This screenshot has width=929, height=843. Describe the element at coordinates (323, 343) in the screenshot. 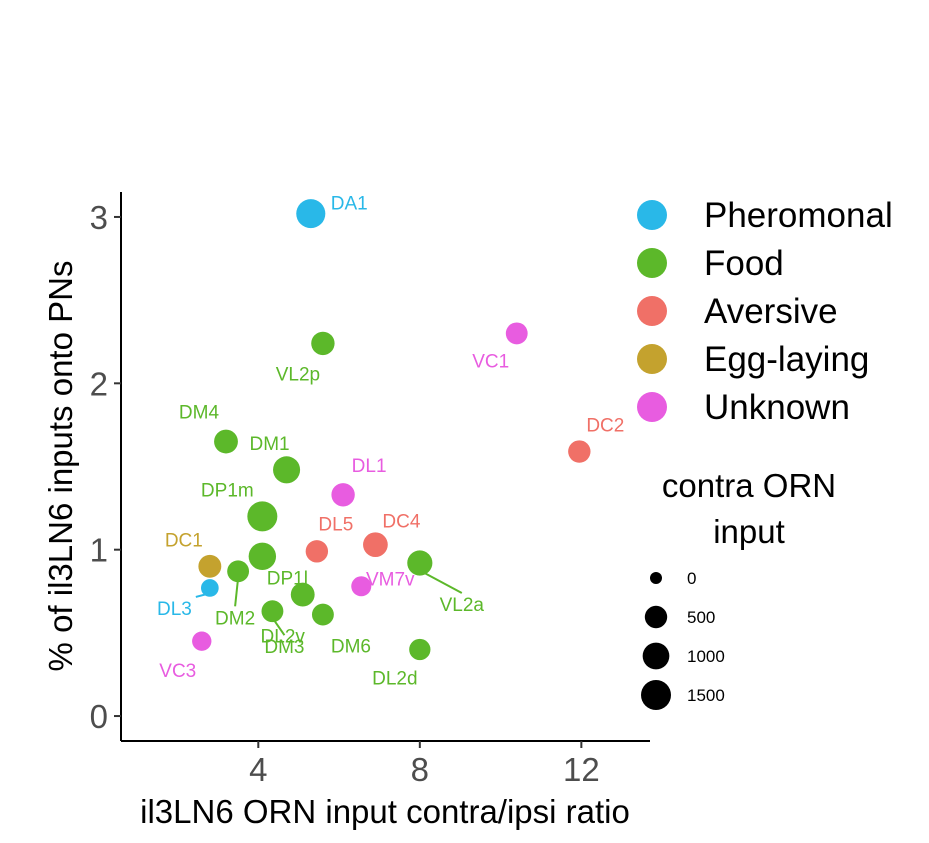

I see `data-point-vl2p` at that location.